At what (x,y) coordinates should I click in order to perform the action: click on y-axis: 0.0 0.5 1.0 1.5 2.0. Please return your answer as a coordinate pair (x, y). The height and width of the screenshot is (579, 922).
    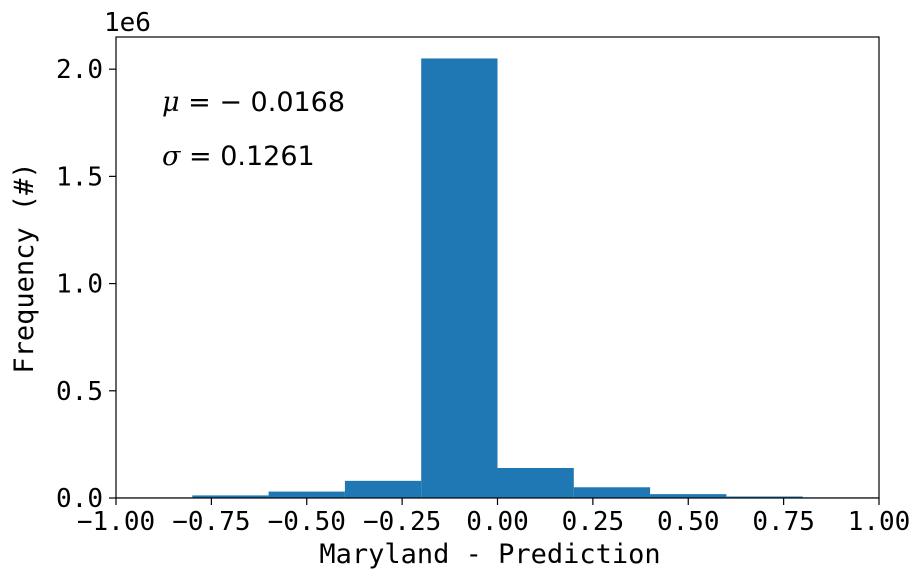
    Looking at the image, I should click on (86, 284).